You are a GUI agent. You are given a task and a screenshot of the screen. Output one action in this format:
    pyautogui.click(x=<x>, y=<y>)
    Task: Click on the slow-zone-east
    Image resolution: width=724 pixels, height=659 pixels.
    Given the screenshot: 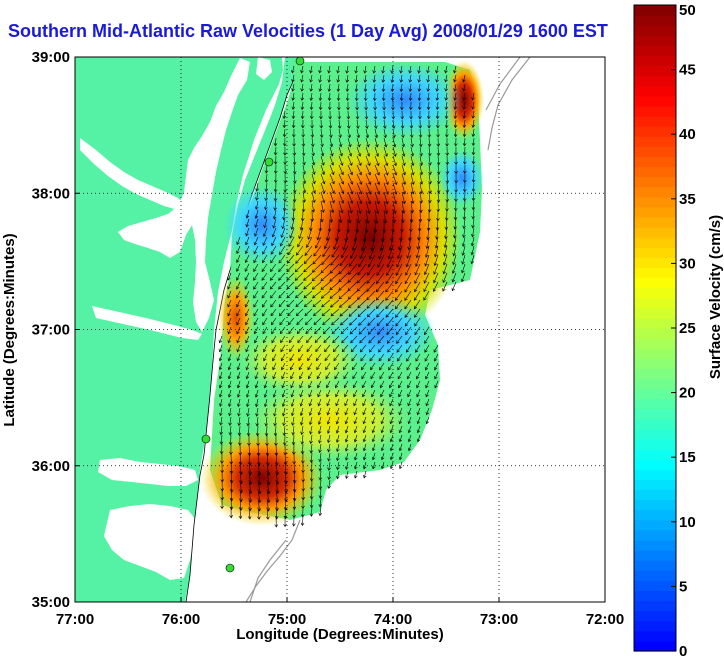 What is the action you would take?
    pyautogui.click(x=462, y=178)
    